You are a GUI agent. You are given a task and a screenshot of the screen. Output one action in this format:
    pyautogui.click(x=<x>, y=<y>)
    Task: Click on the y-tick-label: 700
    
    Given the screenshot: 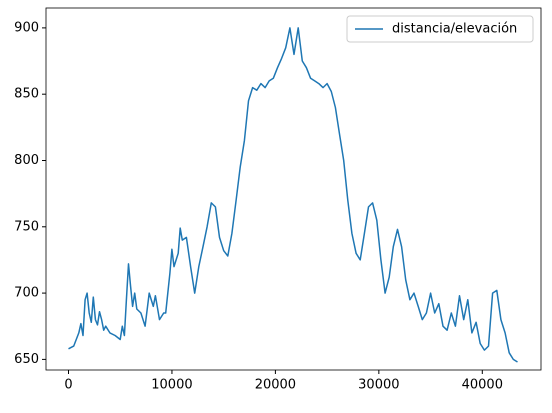 What is the action you would take?
    pyautogui.click(x=26, y=293)
    